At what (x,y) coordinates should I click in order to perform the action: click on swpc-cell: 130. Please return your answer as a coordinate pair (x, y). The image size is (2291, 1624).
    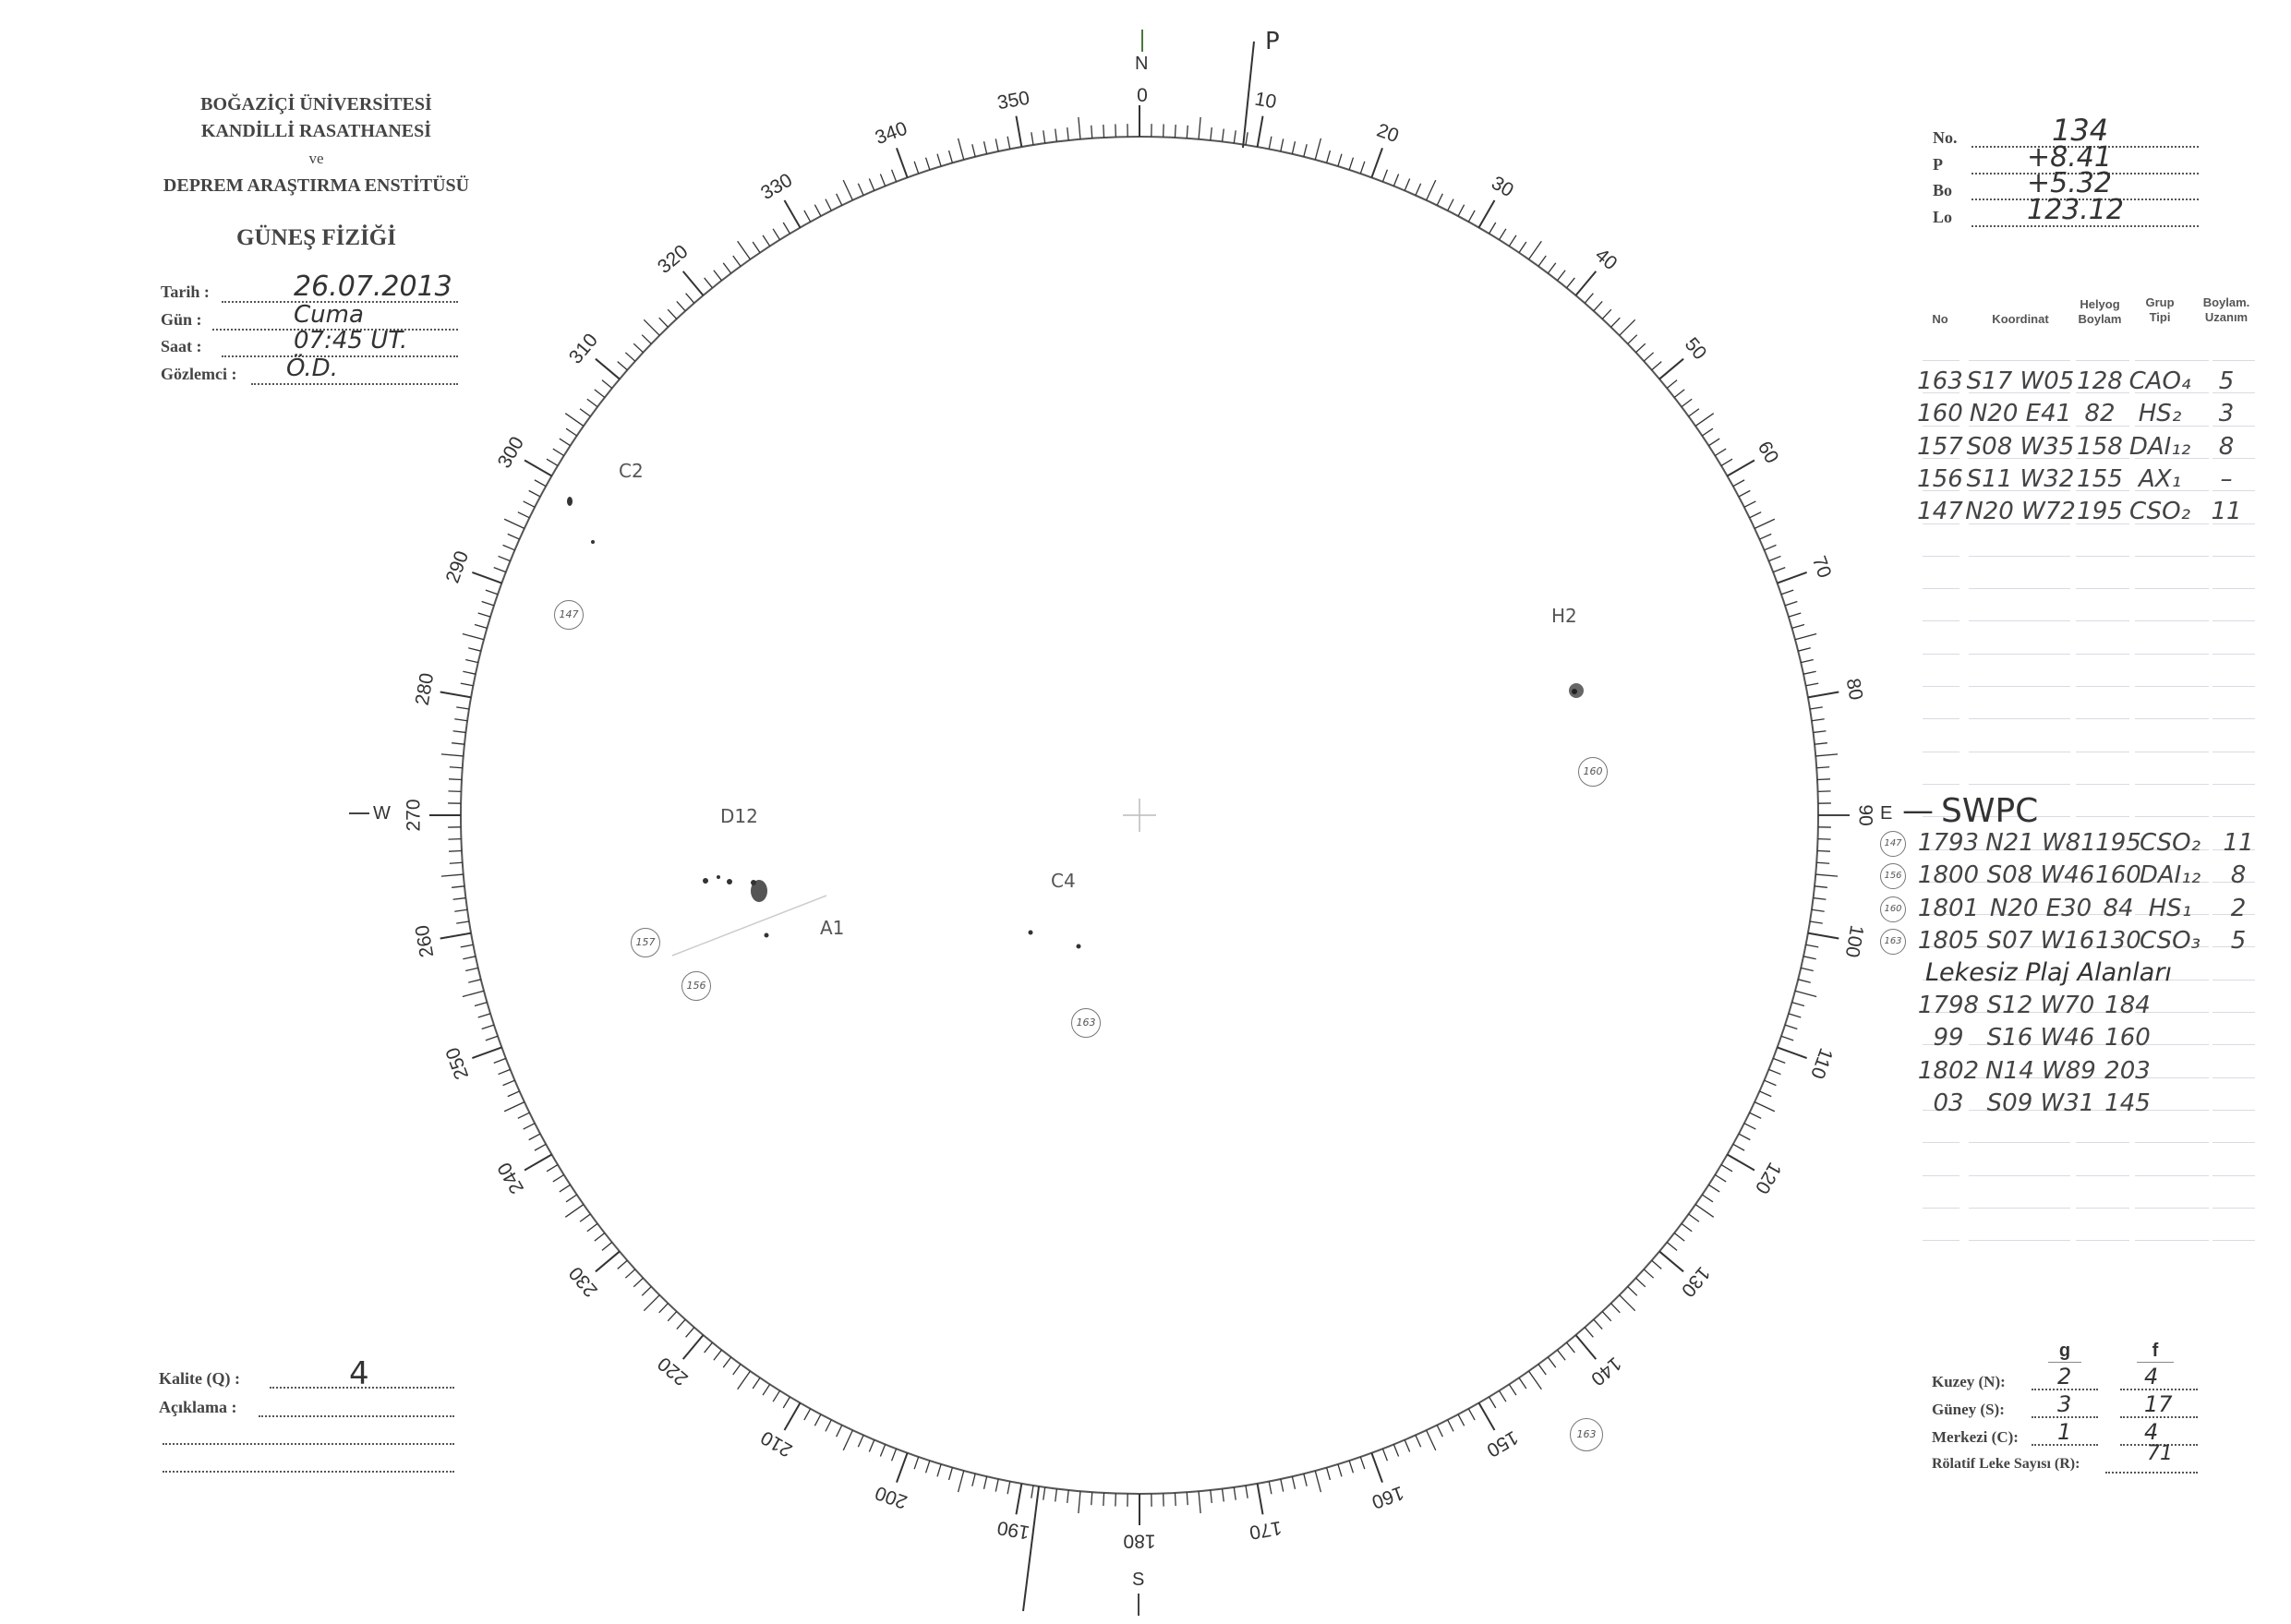
    Looking at the image, I should click on (2118, 940).